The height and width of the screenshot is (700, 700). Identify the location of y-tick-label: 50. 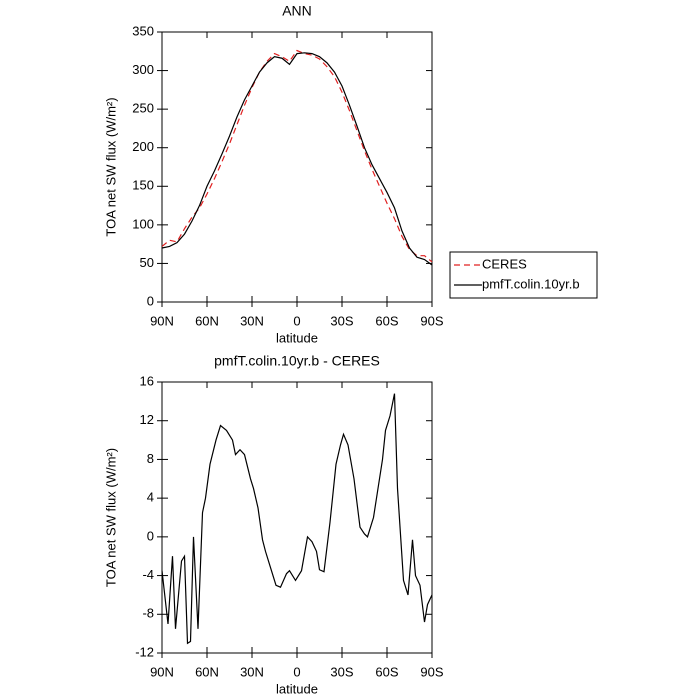
(147, 262).